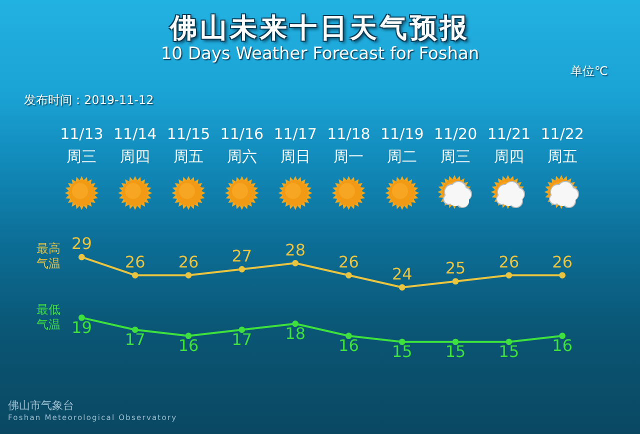 Image resolution: width=640 pixels, height=434 pixels. What do you see at coordinates (82, 145) in the screenshot?
I see `x-tick-label: 11/13 周三` at bounding box center [82, 145].